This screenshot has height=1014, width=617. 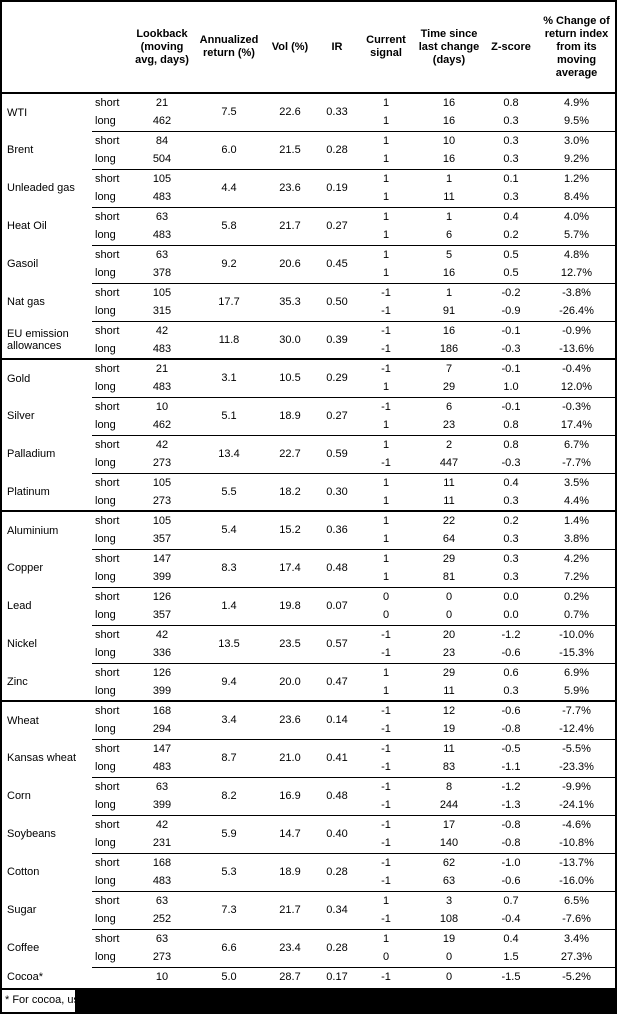 I want to click on table-row: Wheat short 168 3.4 23.6 0.14 -1 12 -0.6 -7.7%, so click(x=308, y=719).